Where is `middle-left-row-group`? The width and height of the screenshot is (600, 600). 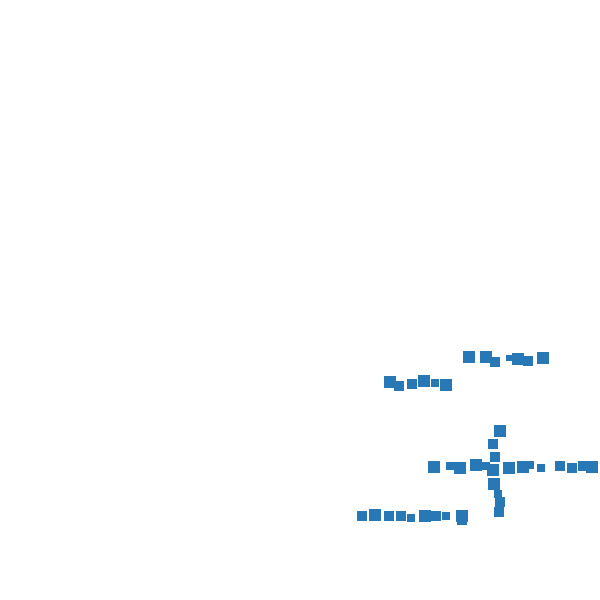
middle-left-row-group is located at coordinates (418, 383).